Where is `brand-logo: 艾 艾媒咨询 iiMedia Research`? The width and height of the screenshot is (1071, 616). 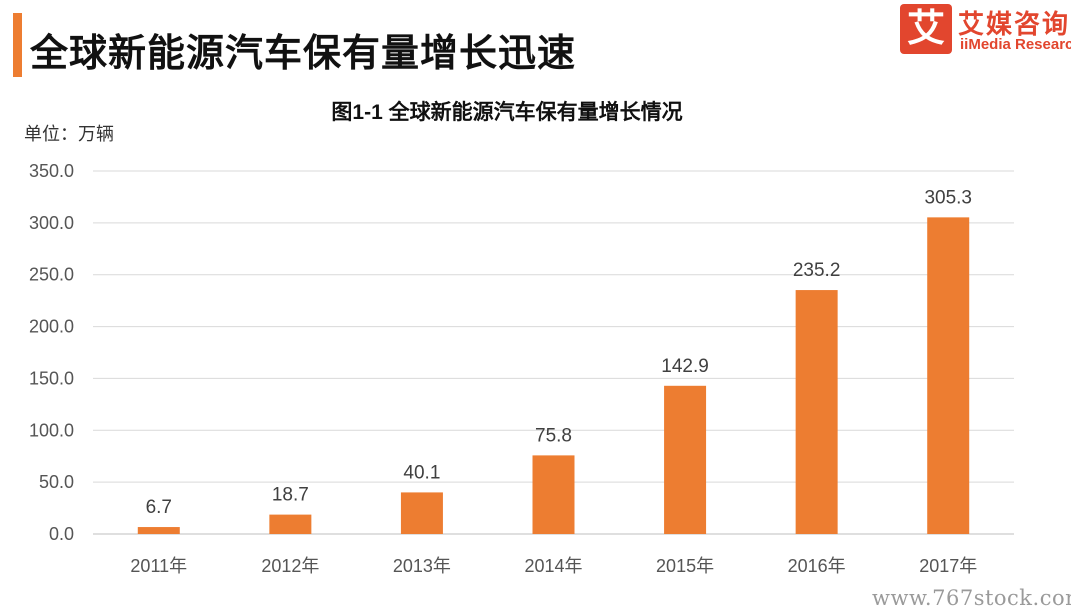 brand-logo: 艾 艾媒咨询 iiMedia Research is located at coordinates (984, 29).